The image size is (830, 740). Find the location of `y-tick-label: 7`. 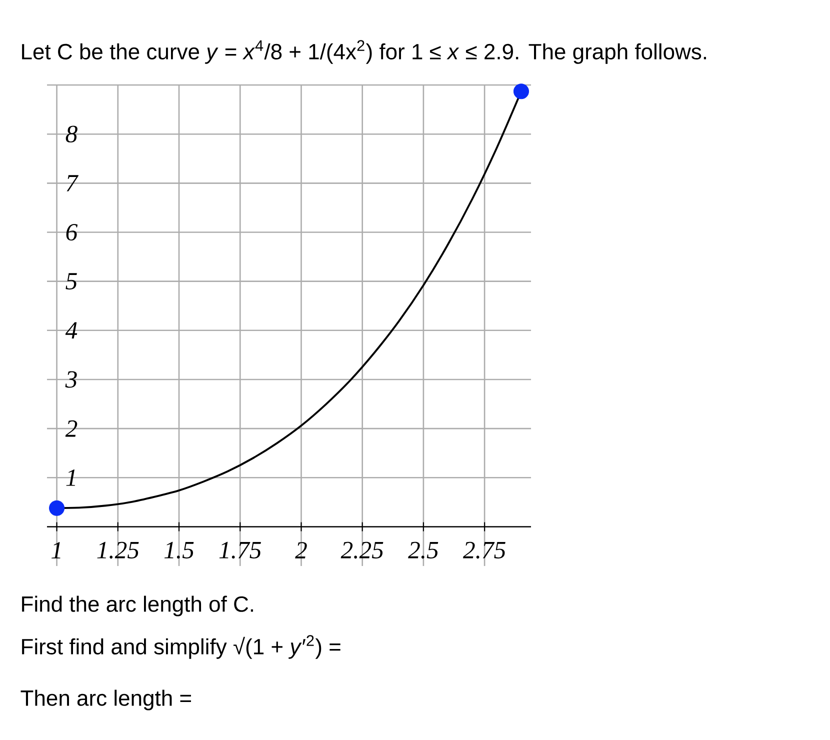

y-tick-label: 7 is located at coordinates (72, 183).